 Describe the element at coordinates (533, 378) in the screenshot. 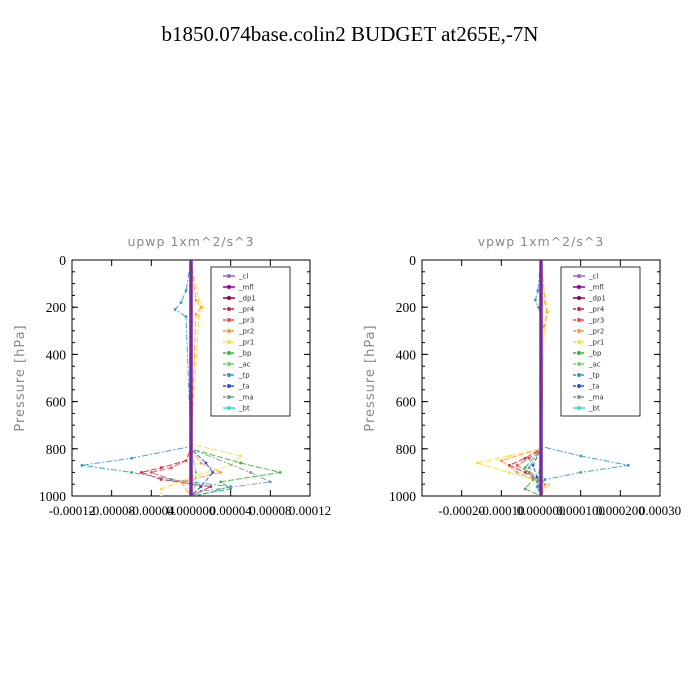

I see `series-line-bp` at that location.